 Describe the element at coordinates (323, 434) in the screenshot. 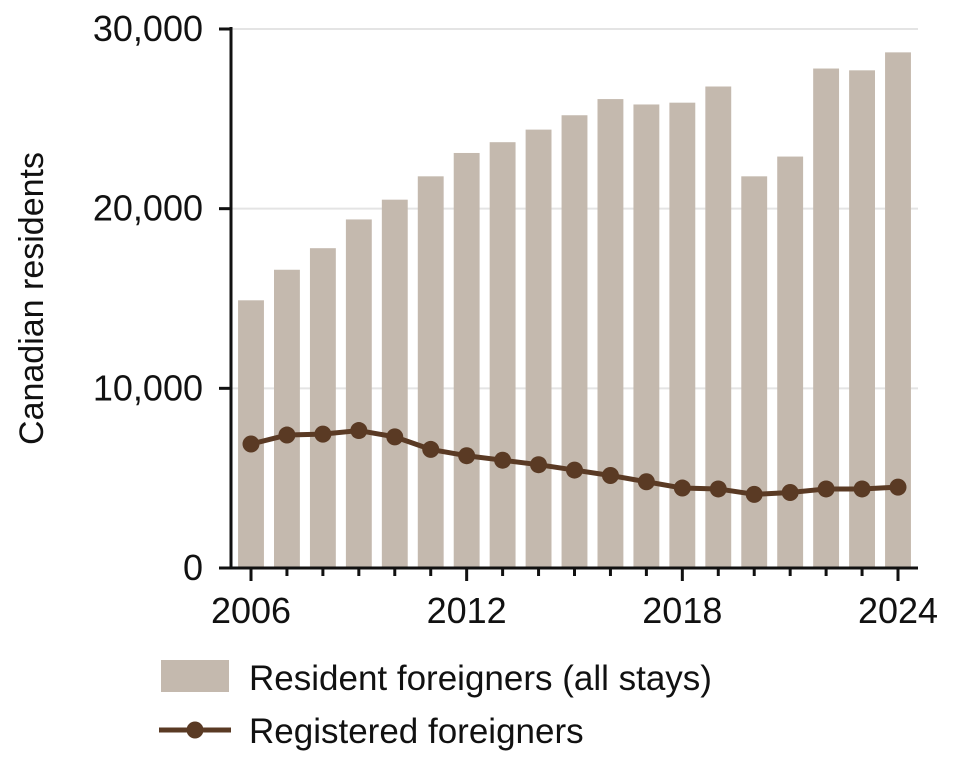

I see `line-point-2008` at that location.